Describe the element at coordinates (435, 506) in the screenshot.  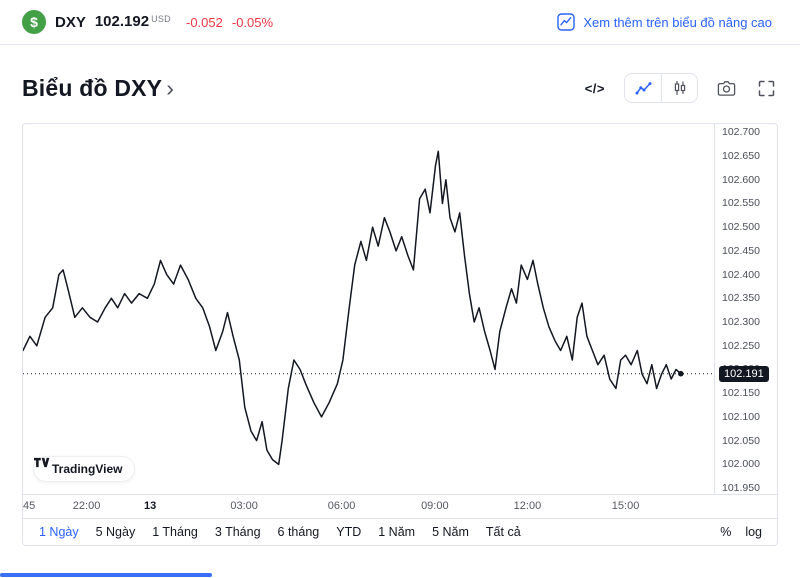
I see `time-axis-label: 09:00` at that location.